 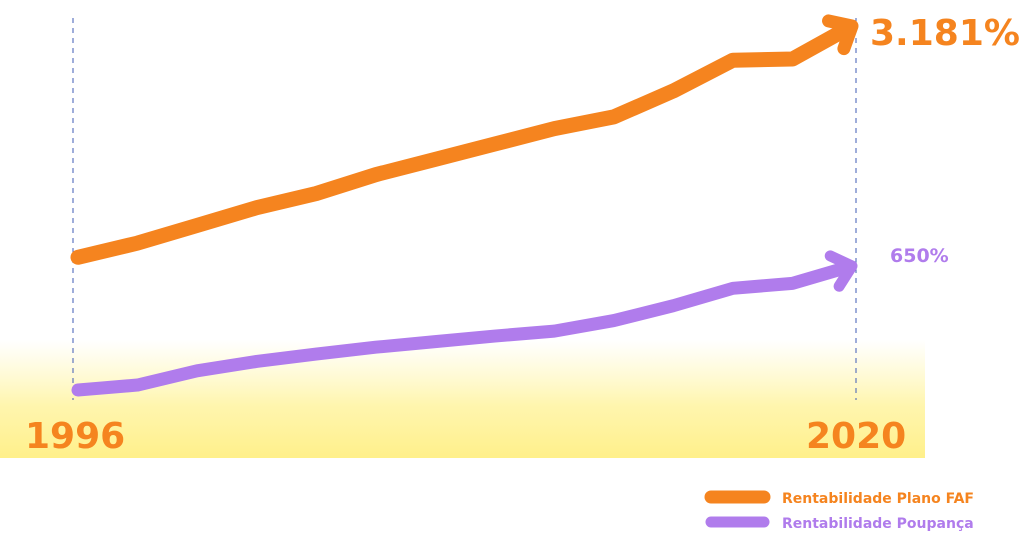 What do you see at coordinates (841, 271) in the screenshot?
I see `series-poupanca-arrowhead` at bounding box center [841, 271].